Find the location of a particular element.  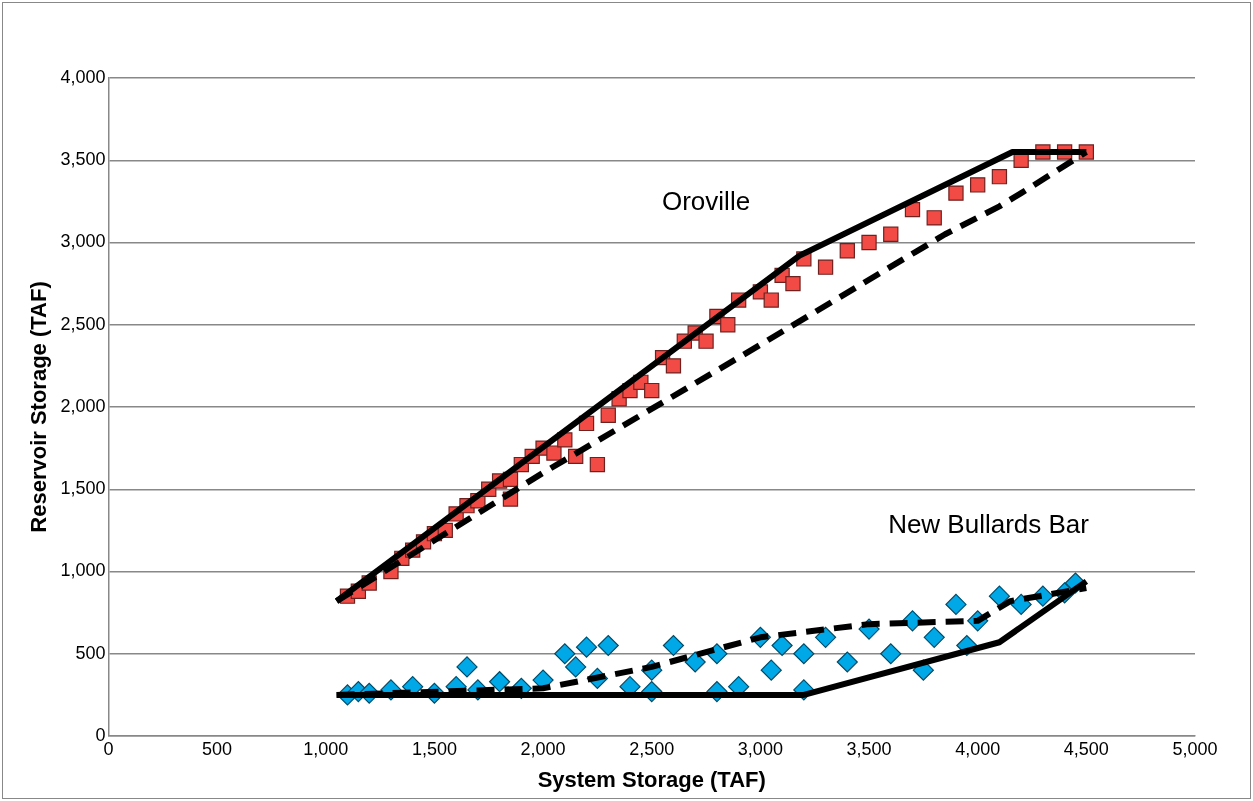

annotation: New Bullards Bar is located at coordinates (989, 523).